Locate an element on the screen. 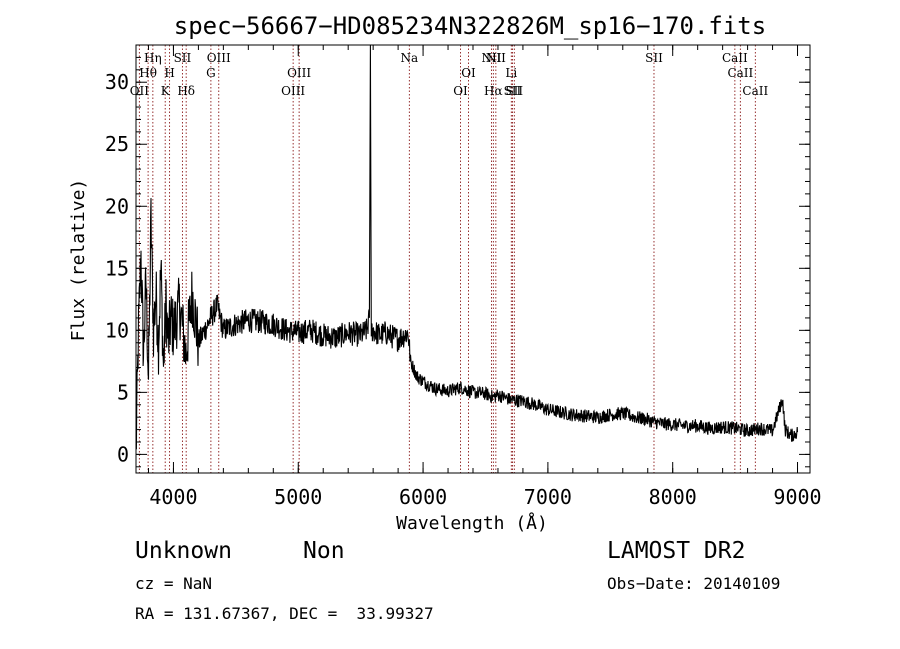 This screenshot has height=649, width=900. survey-label: LAMOST DR2 is located at coordinates (676, 551).